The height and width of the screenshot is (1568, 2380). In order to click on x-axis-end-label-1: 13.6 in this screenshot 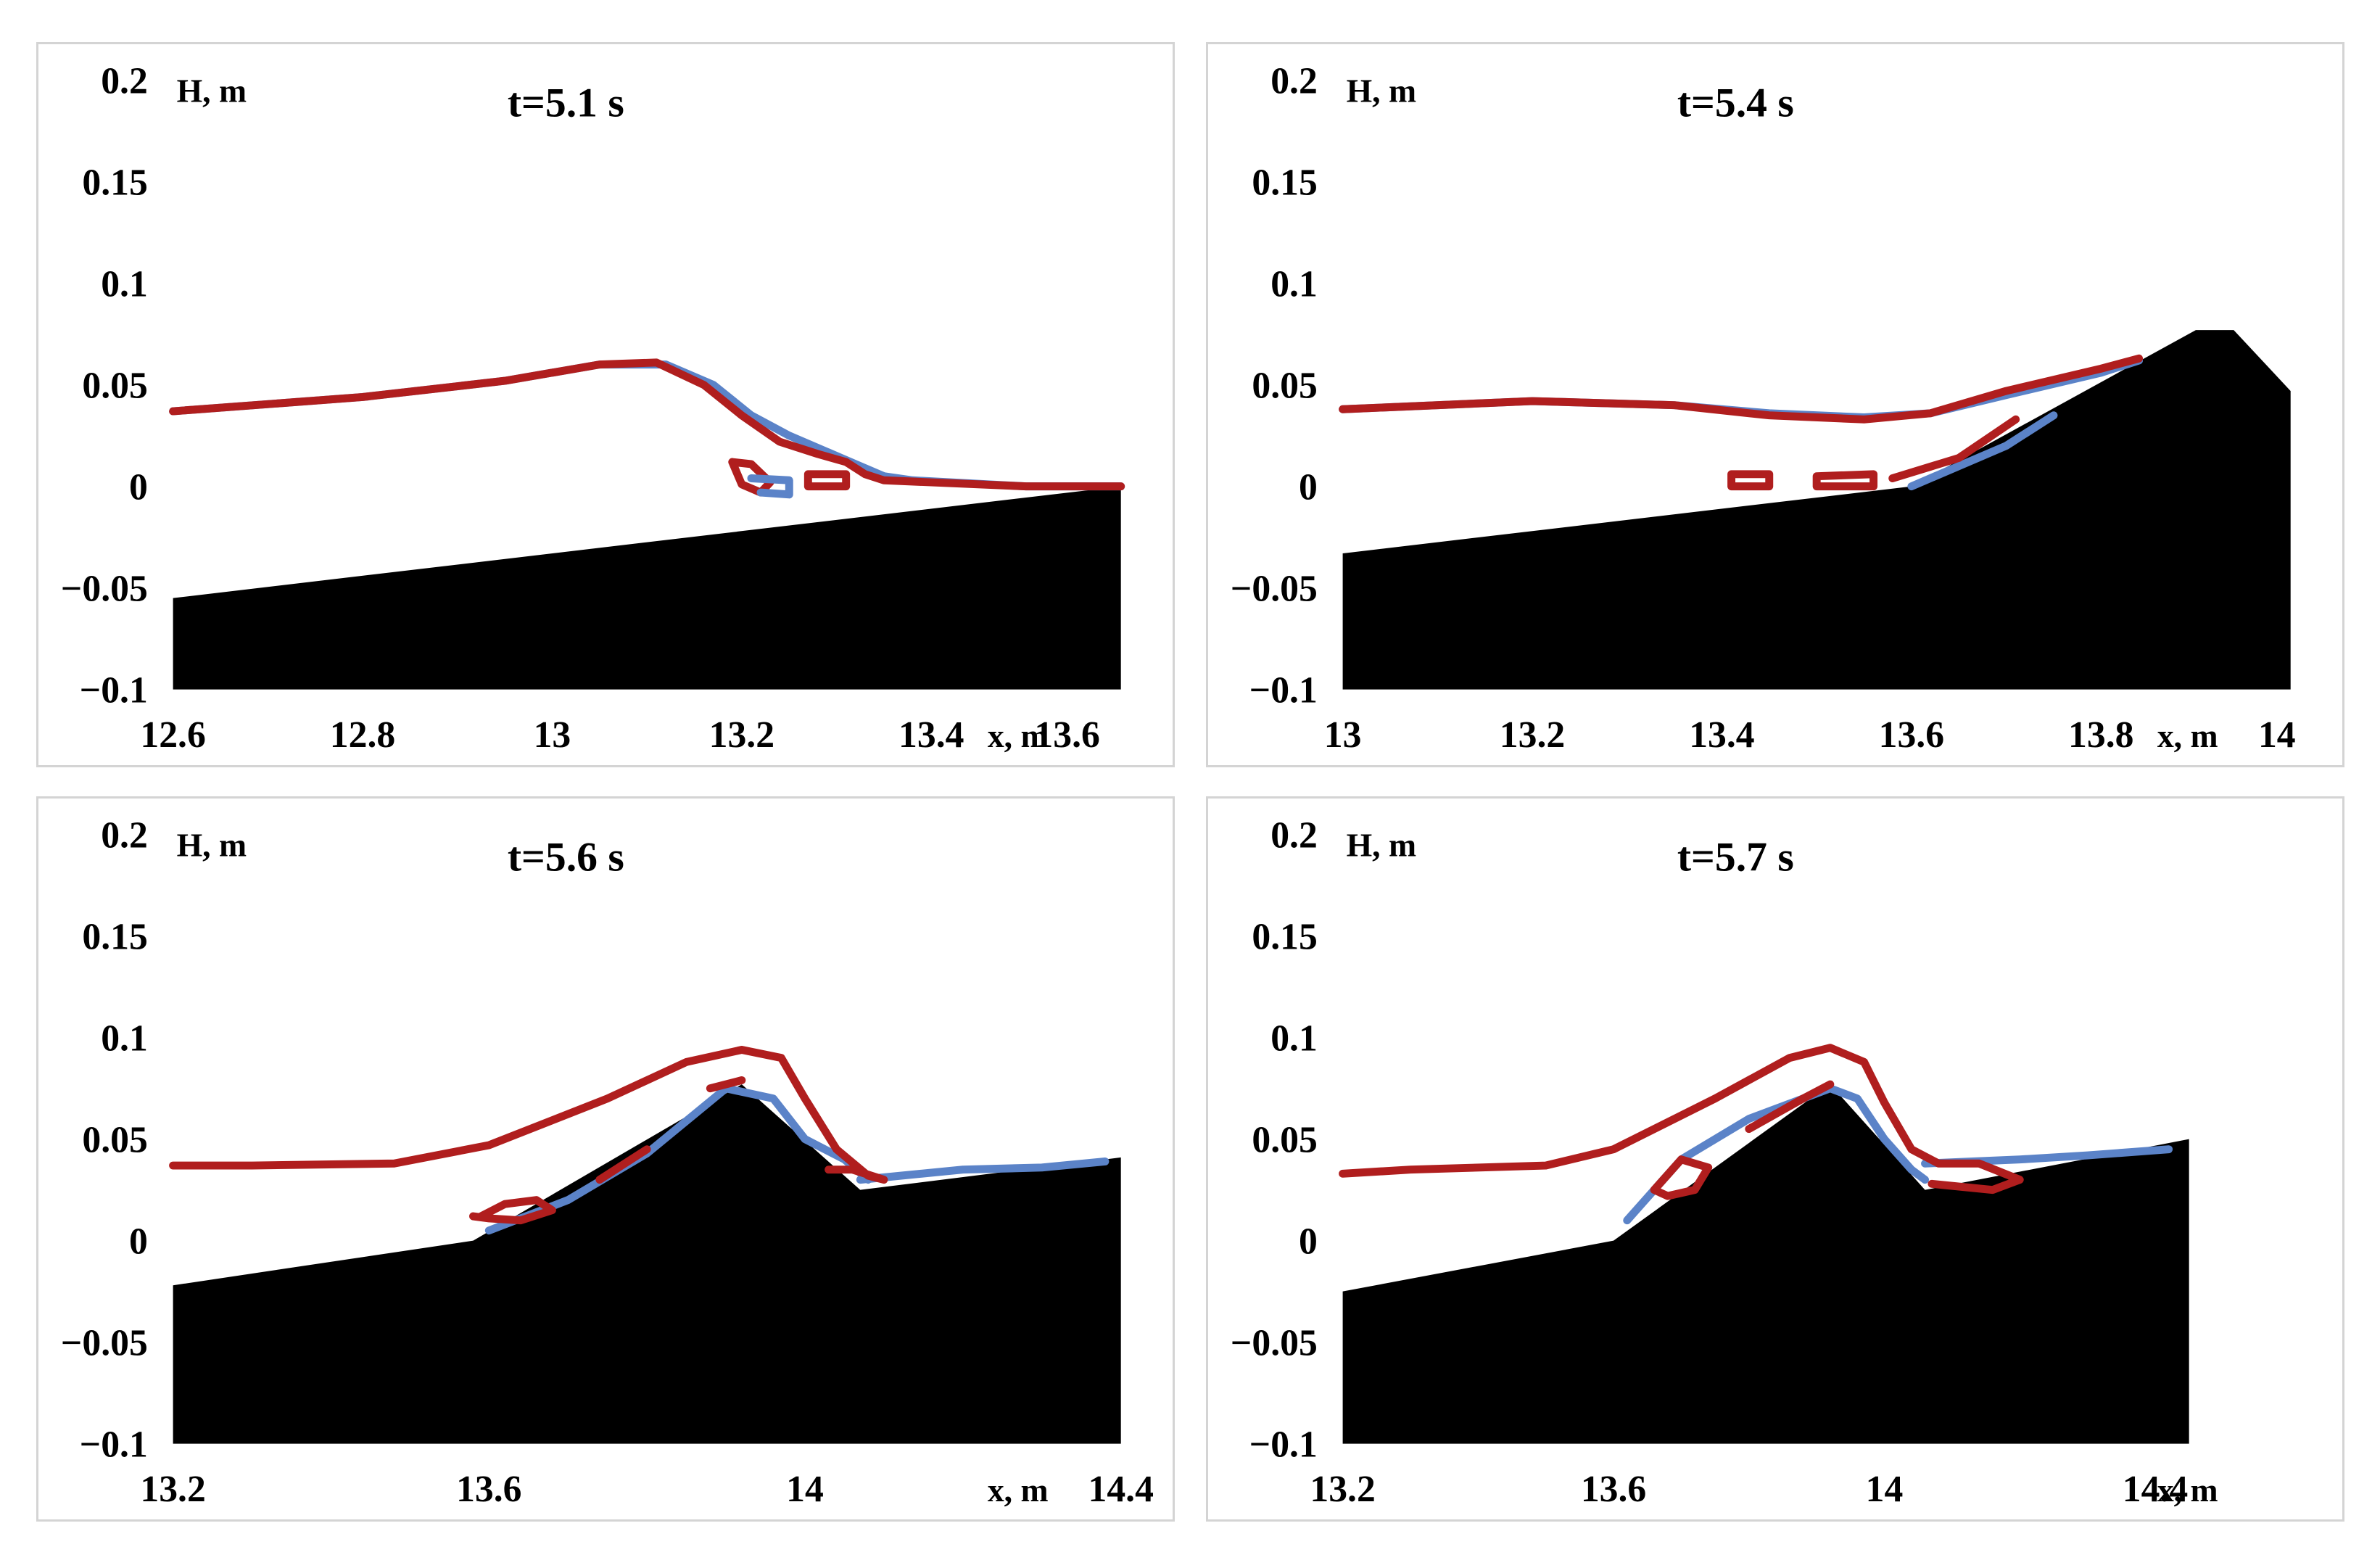, I will do `click(1066, 735)`.